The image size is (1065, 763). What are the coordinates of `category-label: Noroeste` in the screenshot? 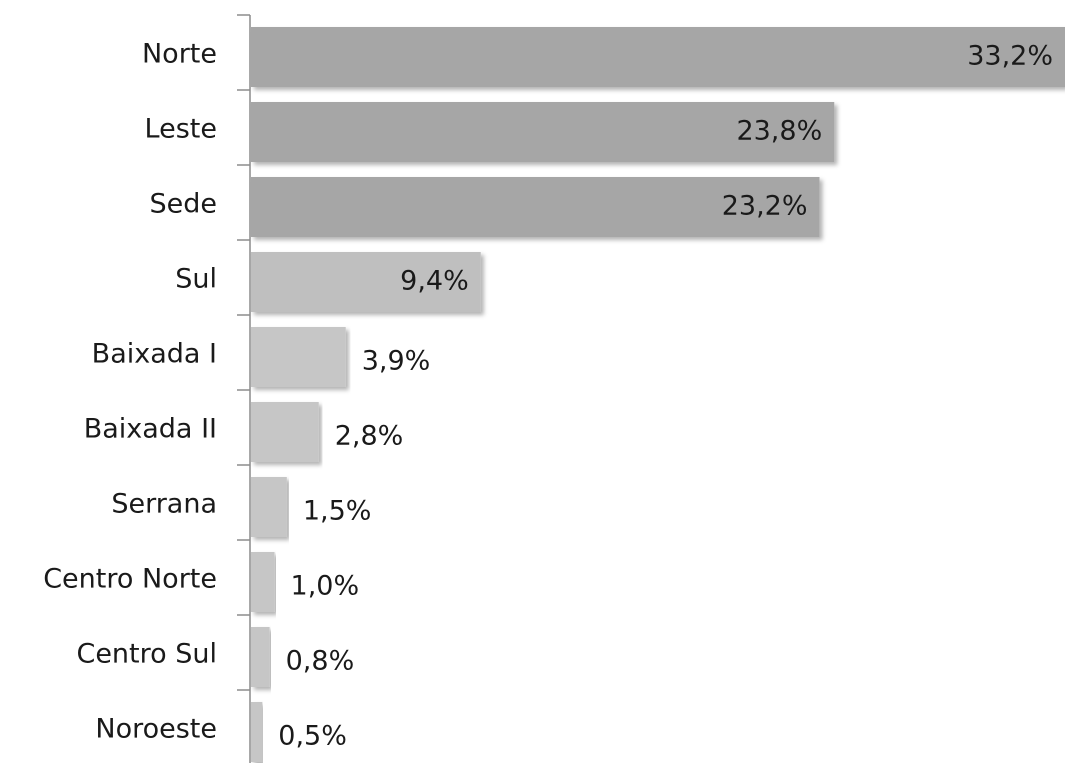 It's located at (156, 729).